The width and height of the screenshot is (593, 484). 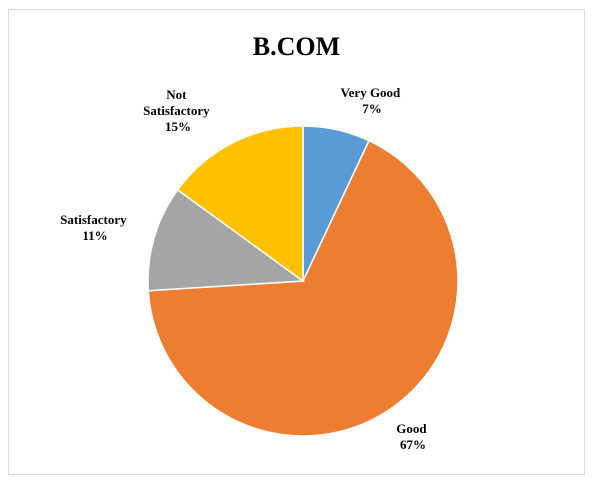 I want to click on slice-label-not-satisfactory-name-line2: Satisfactory, so click(x=176, y=110).